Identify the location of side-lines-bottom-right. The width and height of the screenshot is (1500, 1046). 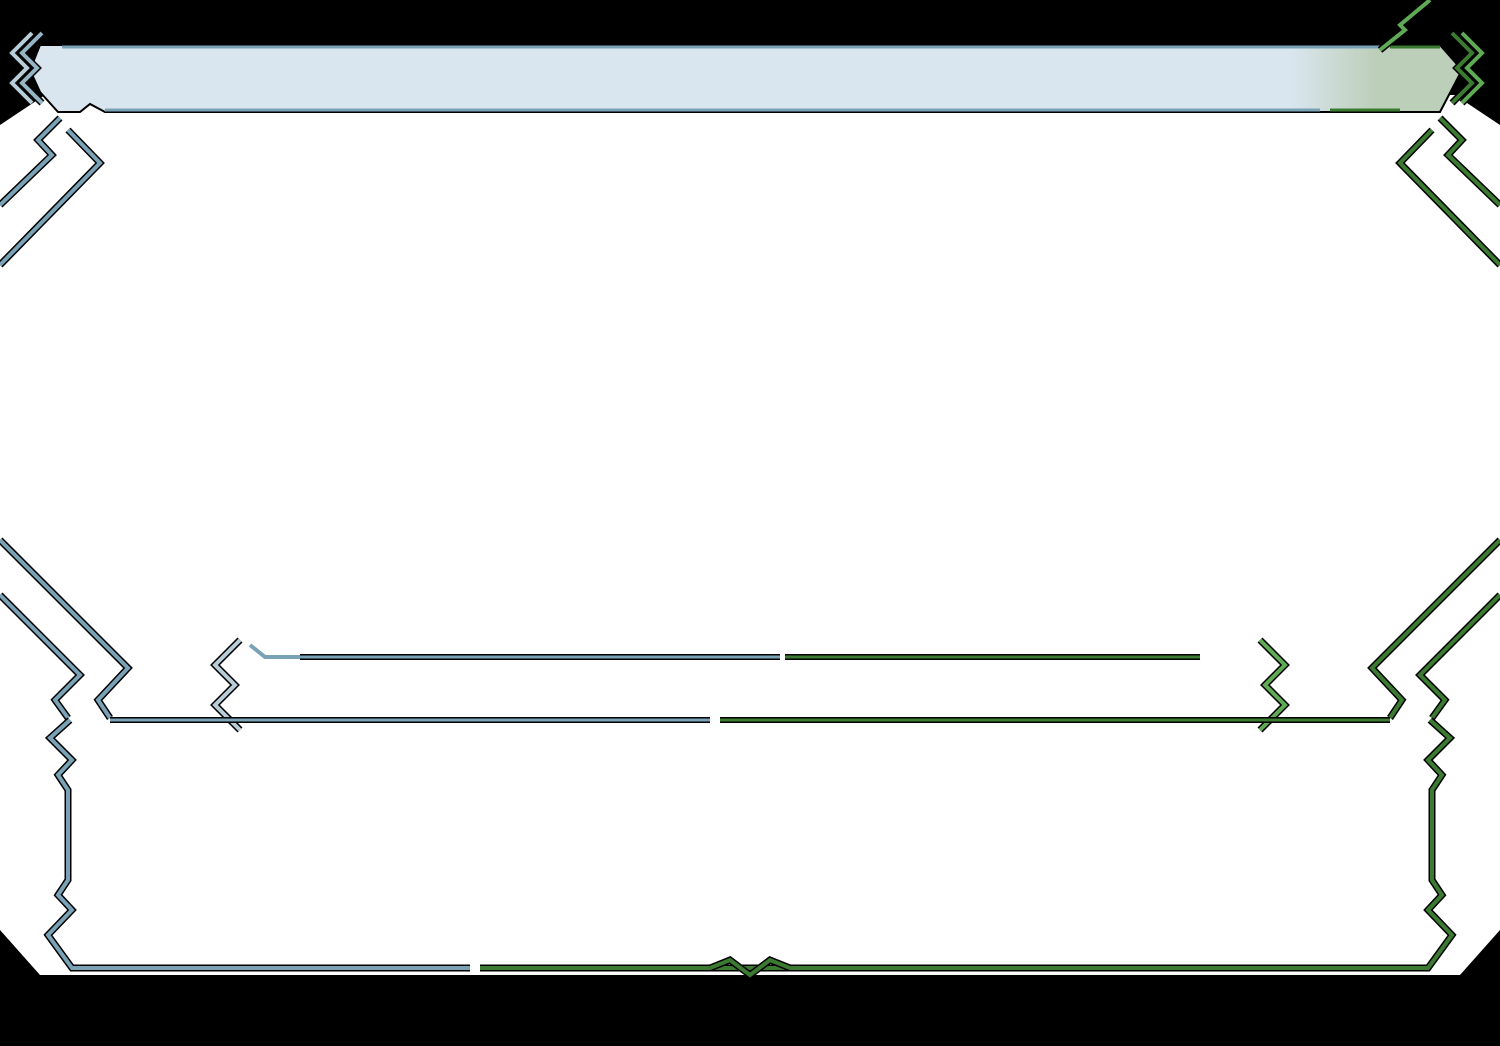
(1433, 629).